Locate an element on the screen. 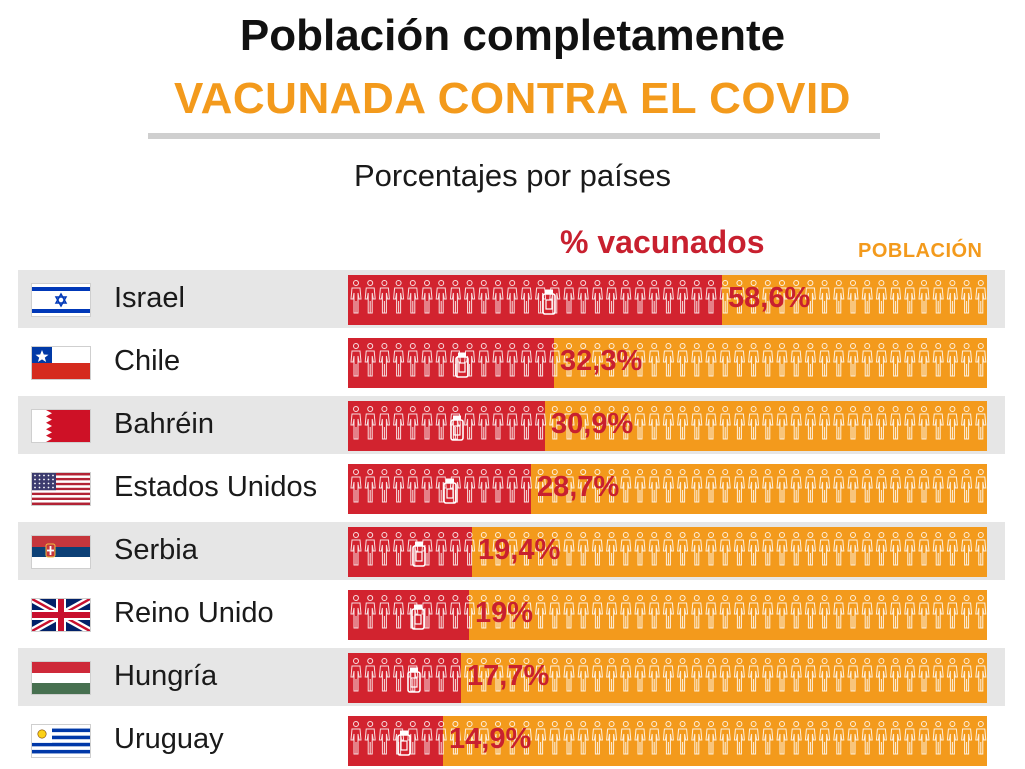 The width and height of the screenshot is (1025, 769). country-row: Reino Unido 19% is located at coordinates (511, 614).